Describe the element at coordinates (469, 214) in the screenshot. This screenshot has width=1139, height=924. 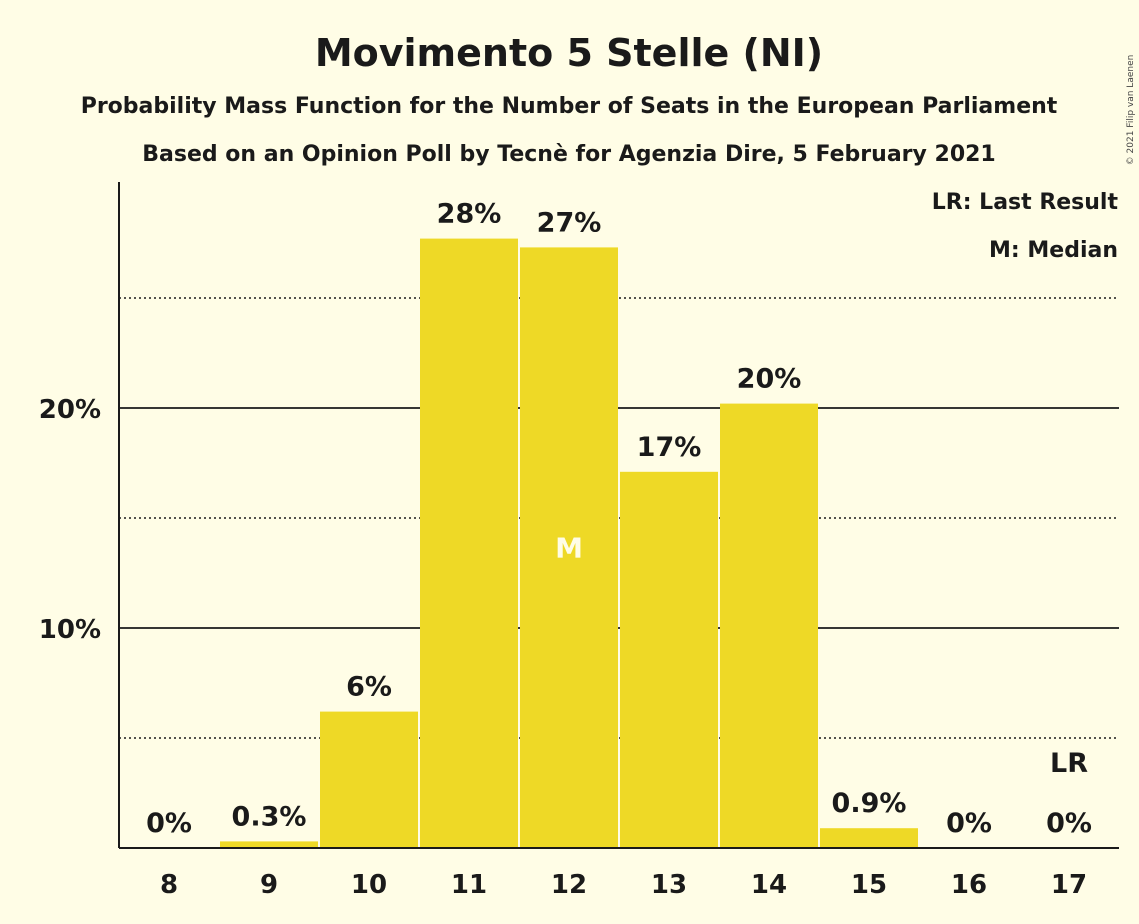
I see `data-label: 28%` at that location.